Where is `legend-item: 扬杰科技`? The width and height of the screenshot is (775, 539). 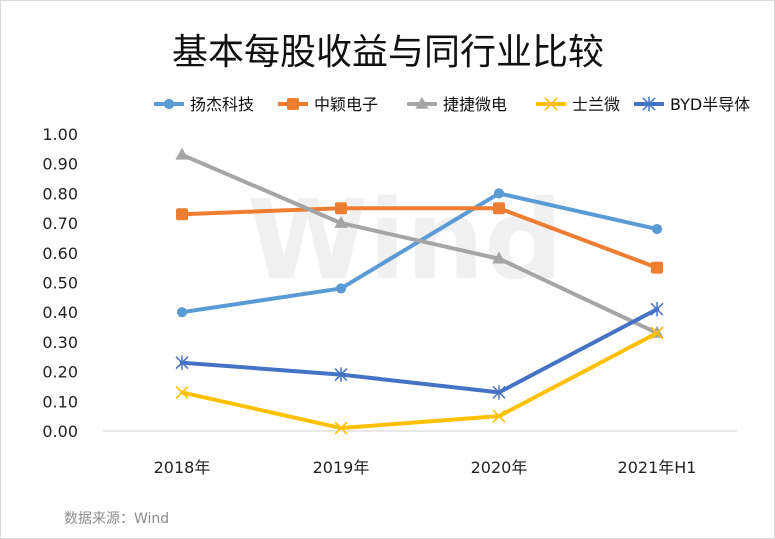
legend-item: 扬杰科技 is located at coordinates (204, 104).